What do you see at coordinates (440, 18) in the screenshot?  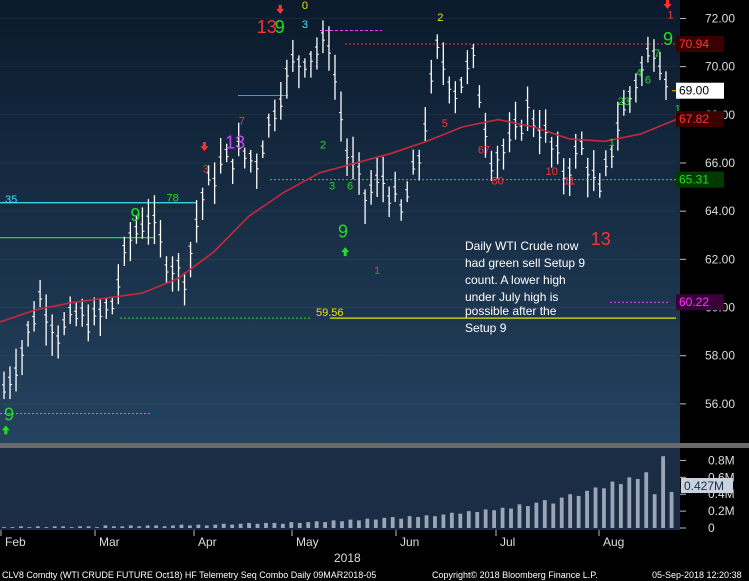 I see `td-count-label: 2` at bounding box center [440, 18].